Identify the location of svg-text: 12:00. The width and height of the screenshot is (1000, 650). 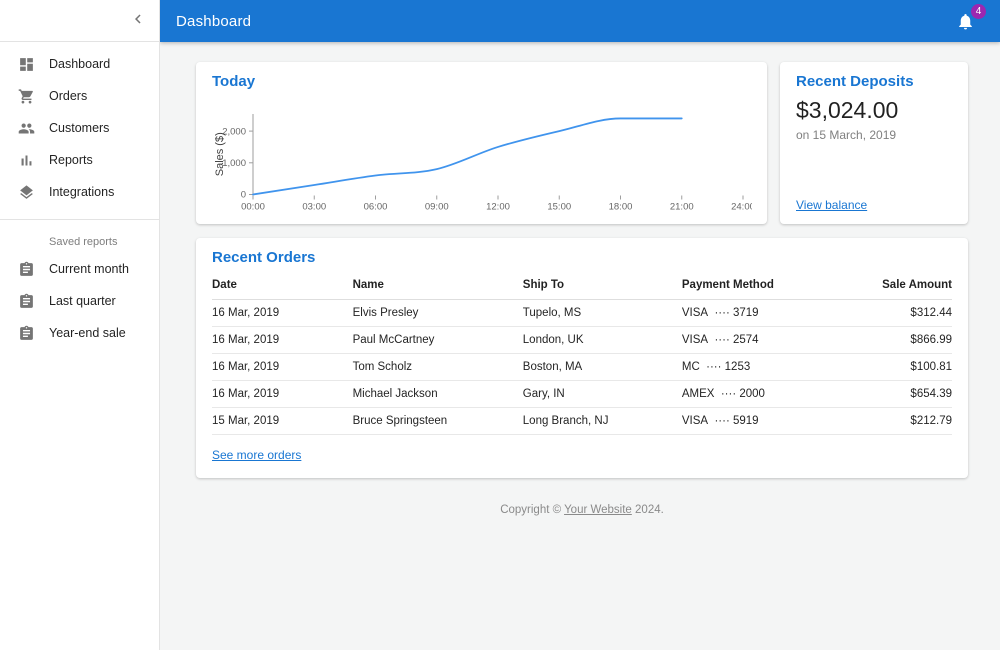
(498, 207).